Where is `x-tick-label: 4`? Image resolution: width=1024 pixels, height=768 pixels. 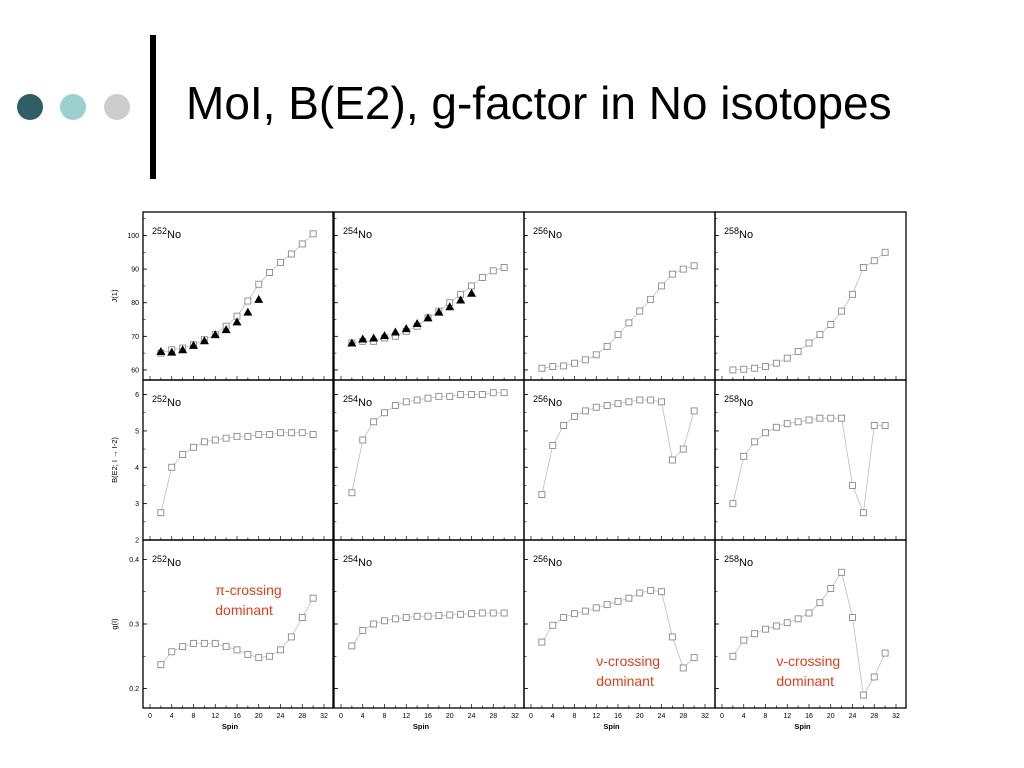 x-tick-label: 4 is located at coordinates (172, 716).